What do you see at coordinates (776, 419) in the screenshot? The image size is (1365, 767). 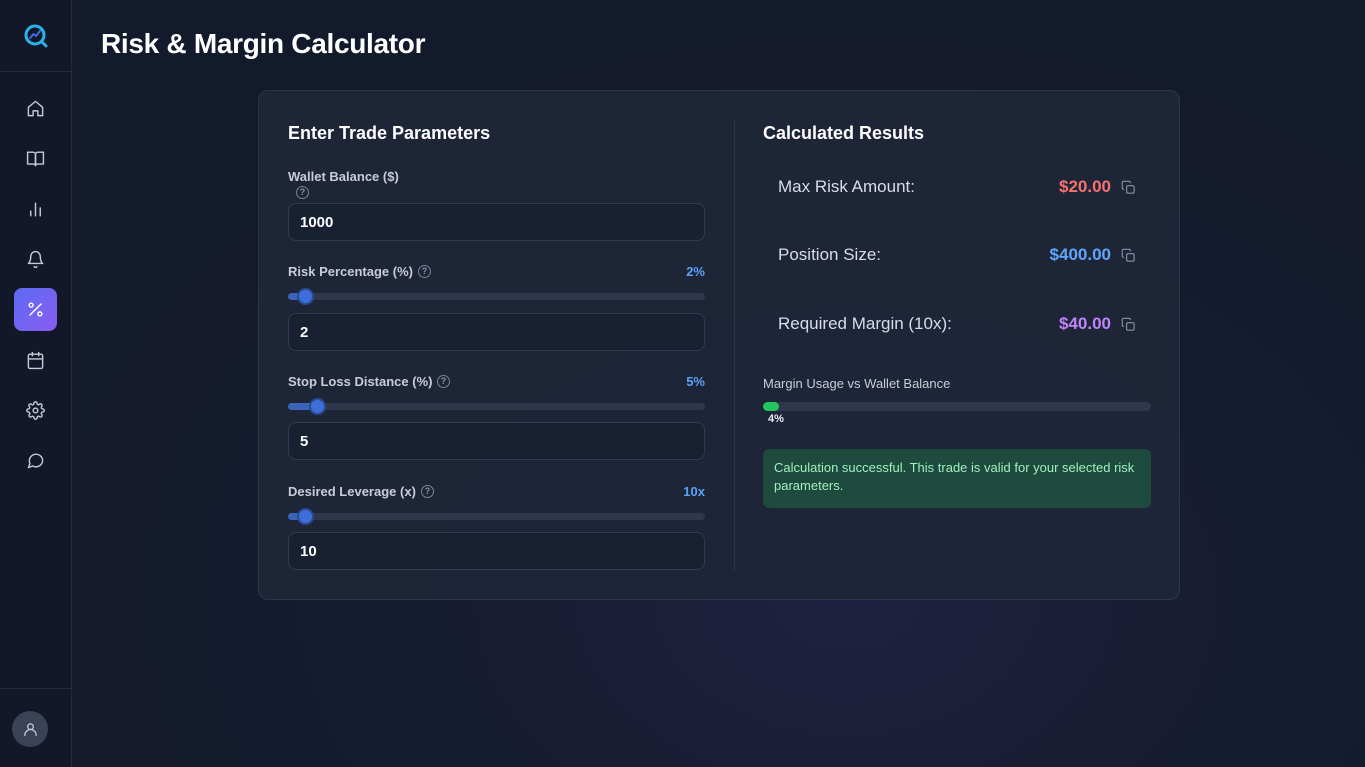 I see `margin-usage-percent: 4%` at bounding box center [776, 419].